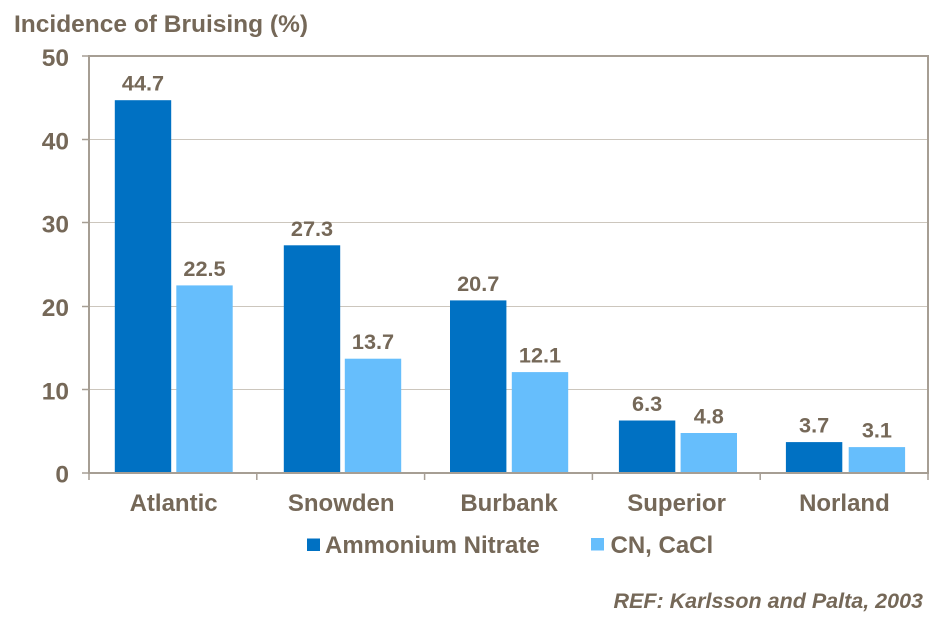  I want to click on svg-text: Norland, so click(844, 503).